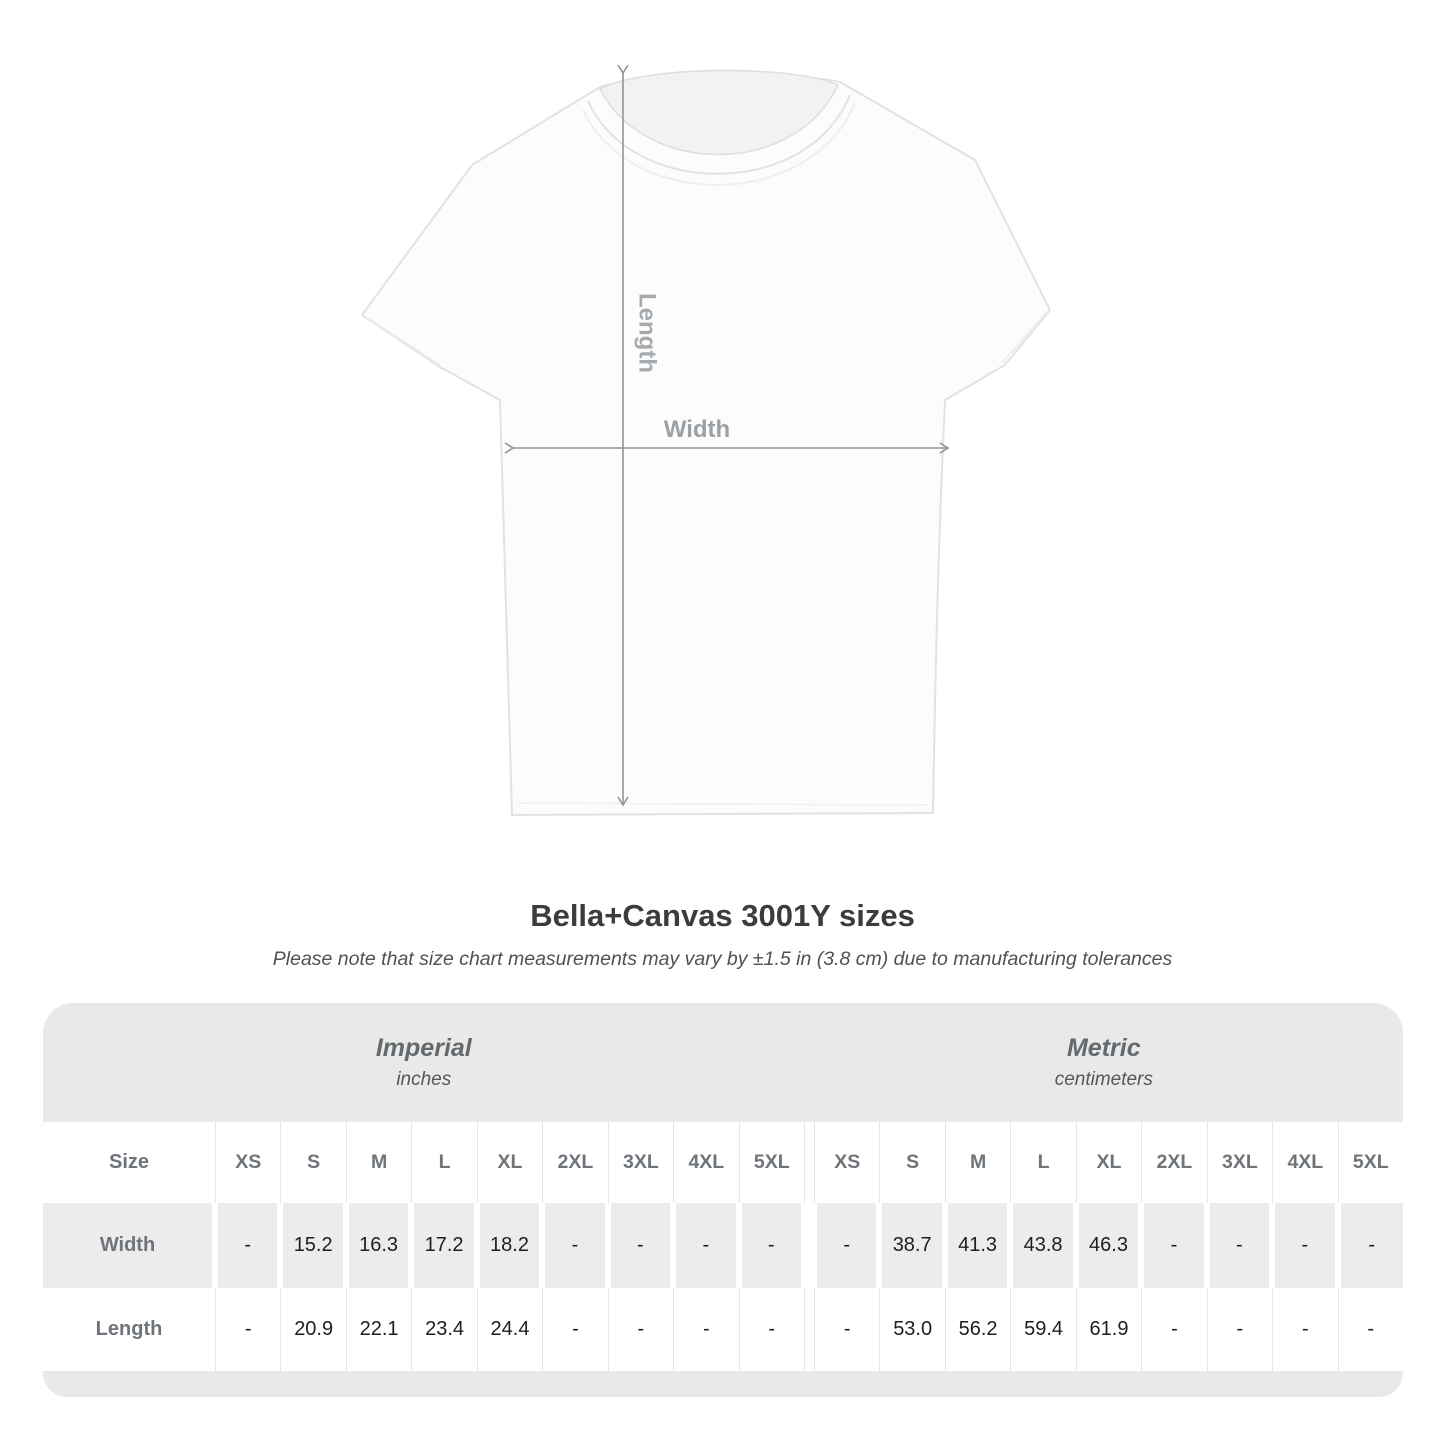 The image size is (1445, 1445). What do you see at coordinates (1043, 1245) in the screenshot?
I see `measurement-value-cell: 43.8` at bounding box center [1043, 1245].